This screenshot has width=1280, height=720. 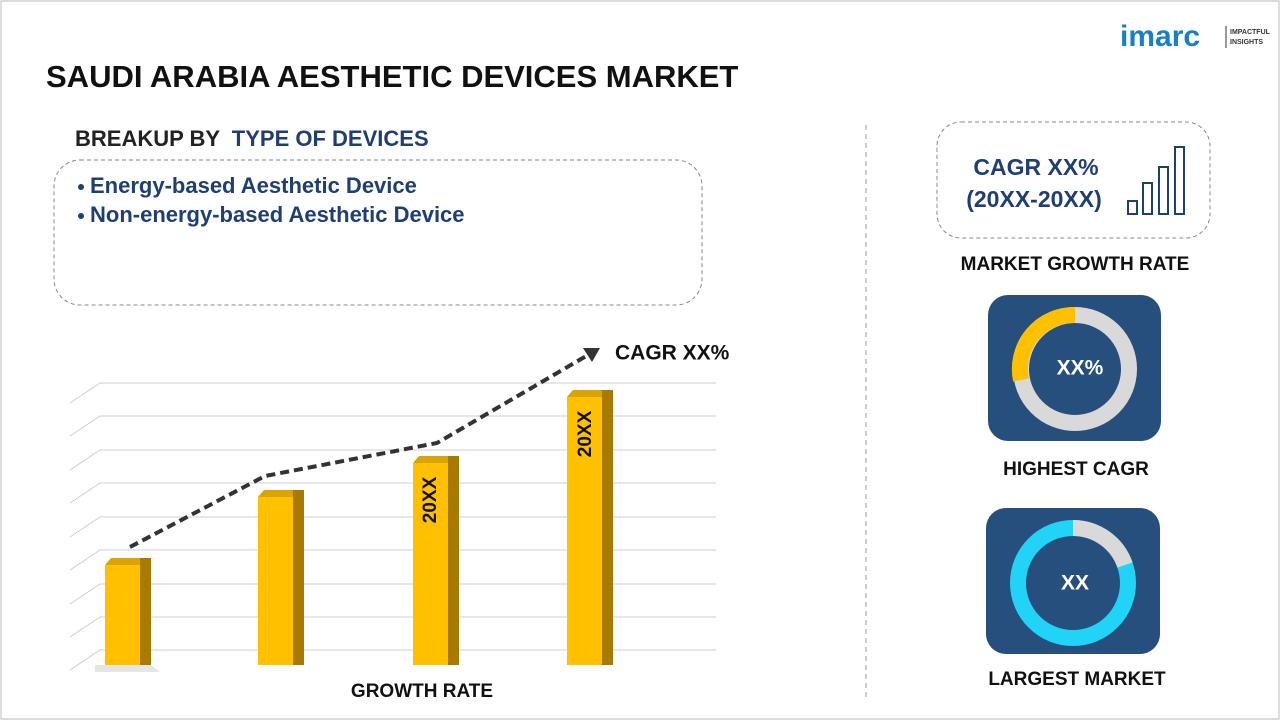 What do you see at coordinates (359, 451) in the screenshot?
I see `trend-arrow` at bounding box center [359, 451].